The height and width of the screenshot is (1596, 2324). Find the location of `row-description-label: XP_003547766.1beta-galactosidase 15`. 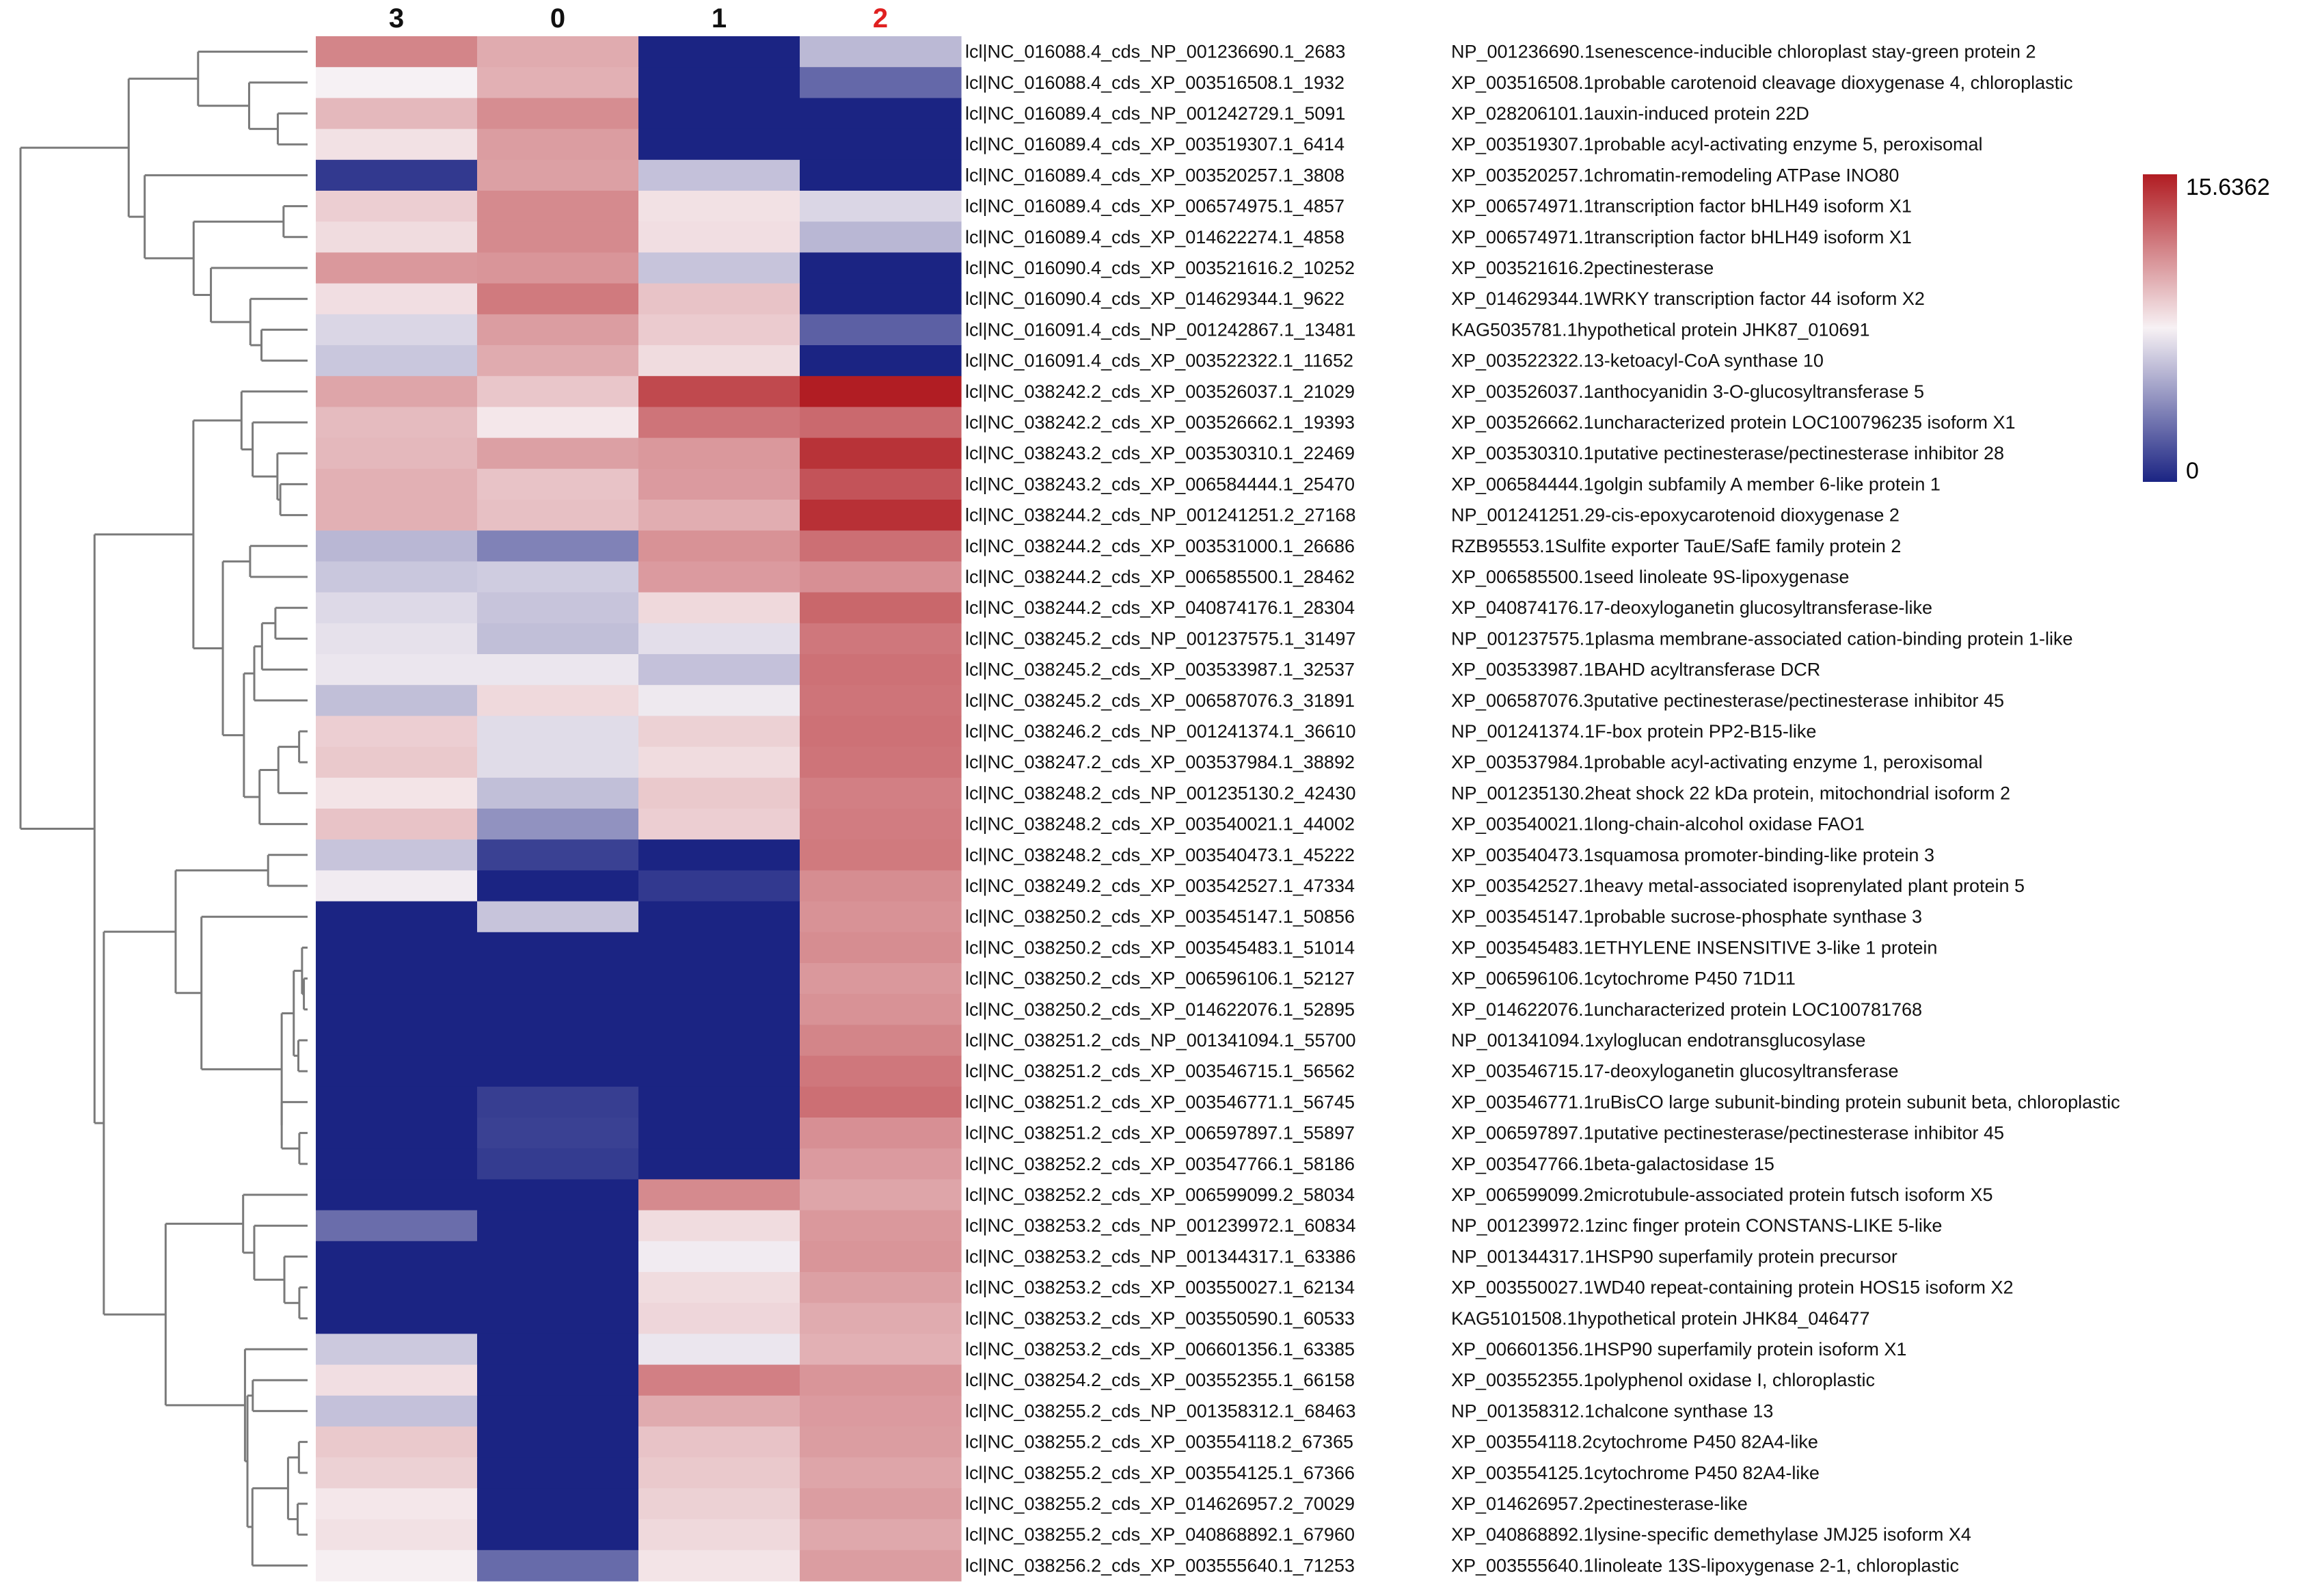

row-description-label: XP_003547766.1beta-galactosidase 15 is located at coordinates (1612, 1164).